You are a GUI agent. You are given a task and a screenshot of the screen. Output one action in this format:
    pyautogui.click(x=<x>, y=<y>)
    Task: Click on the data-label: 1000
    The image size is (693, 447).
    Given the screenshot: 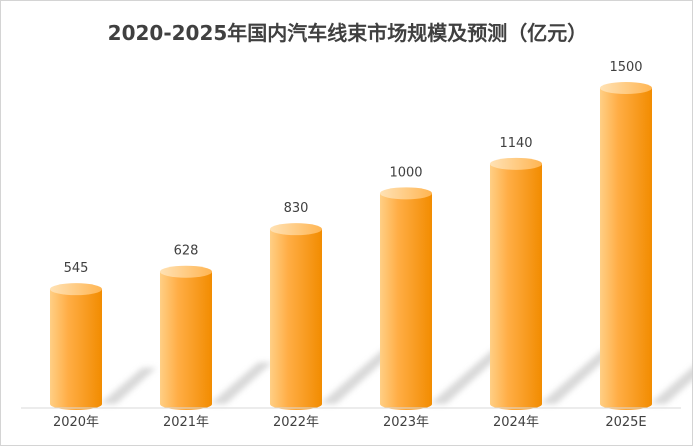 What is the action you would take?
    pyautogui.click(x=405, y=172)
    